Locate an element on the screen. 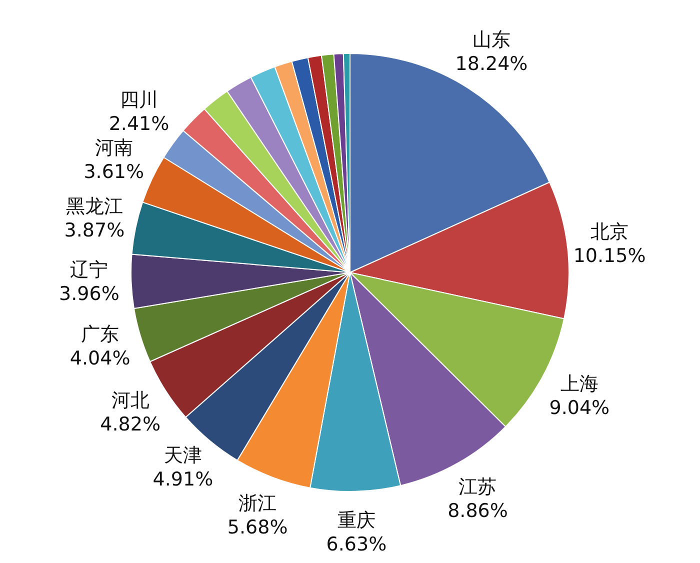 This screenshot has height=563, width=700. data-label: 9.04% is located at coordinates (579, 407).